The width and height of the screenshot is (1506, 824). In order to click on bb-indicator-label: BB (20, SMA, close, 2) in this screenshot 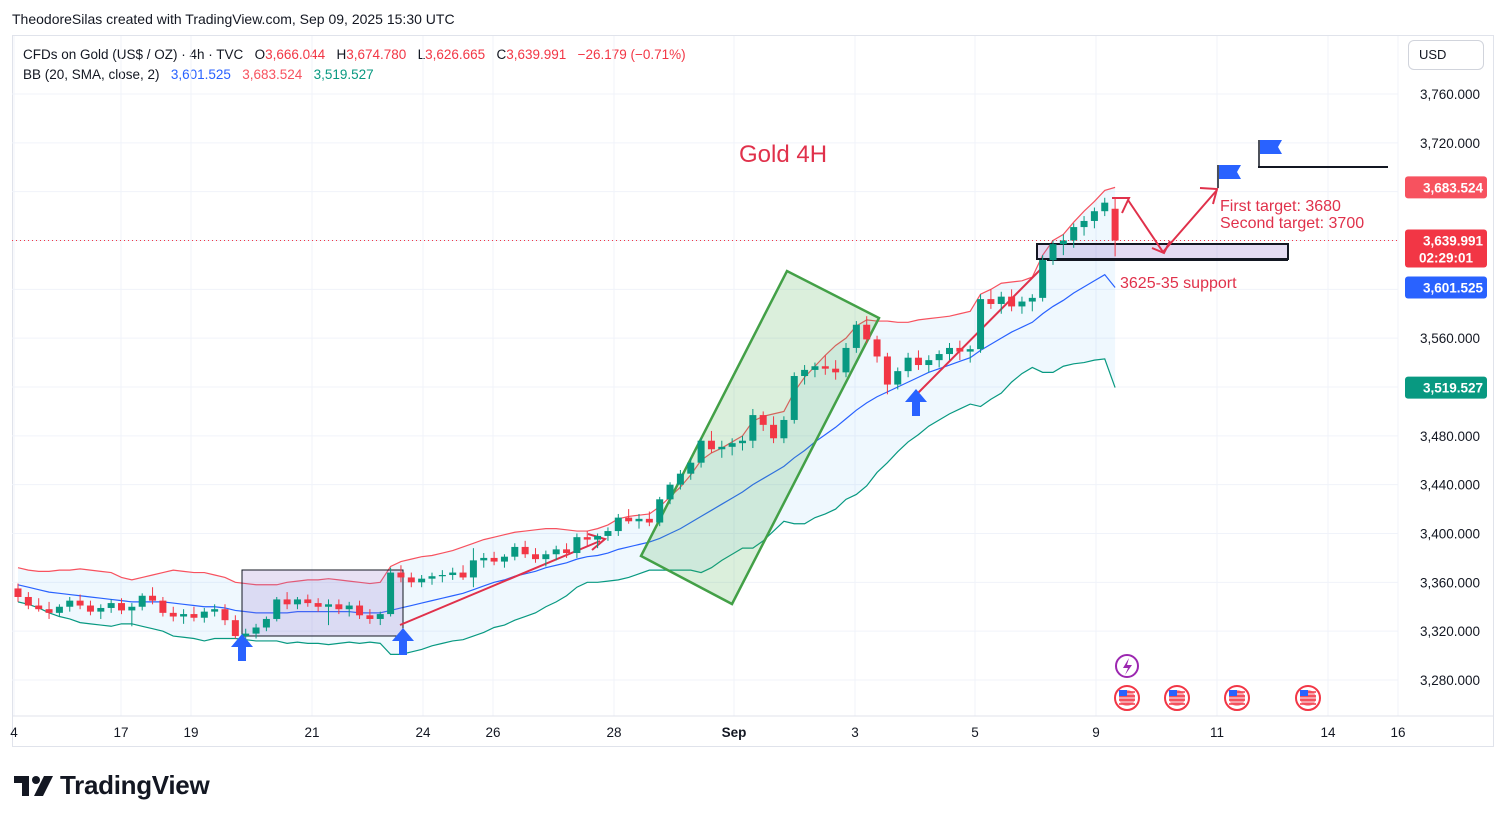, I will do `click(91, 74)`.